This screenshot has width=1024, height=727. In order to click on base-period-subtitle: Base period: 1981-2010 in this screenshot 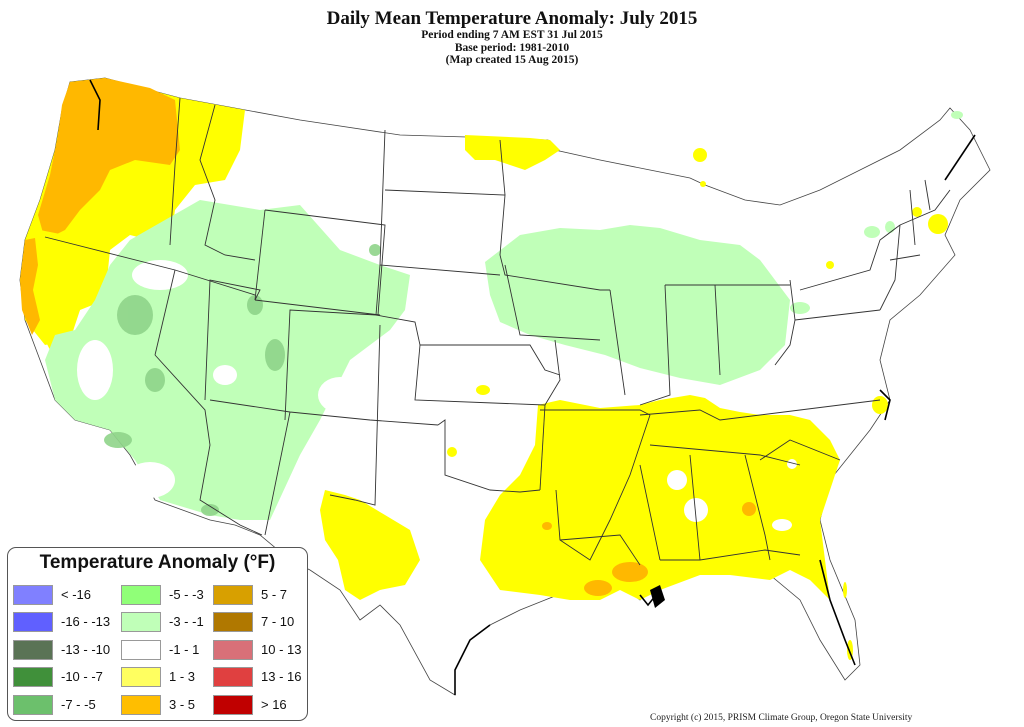, I will do `click(512, 47)`.